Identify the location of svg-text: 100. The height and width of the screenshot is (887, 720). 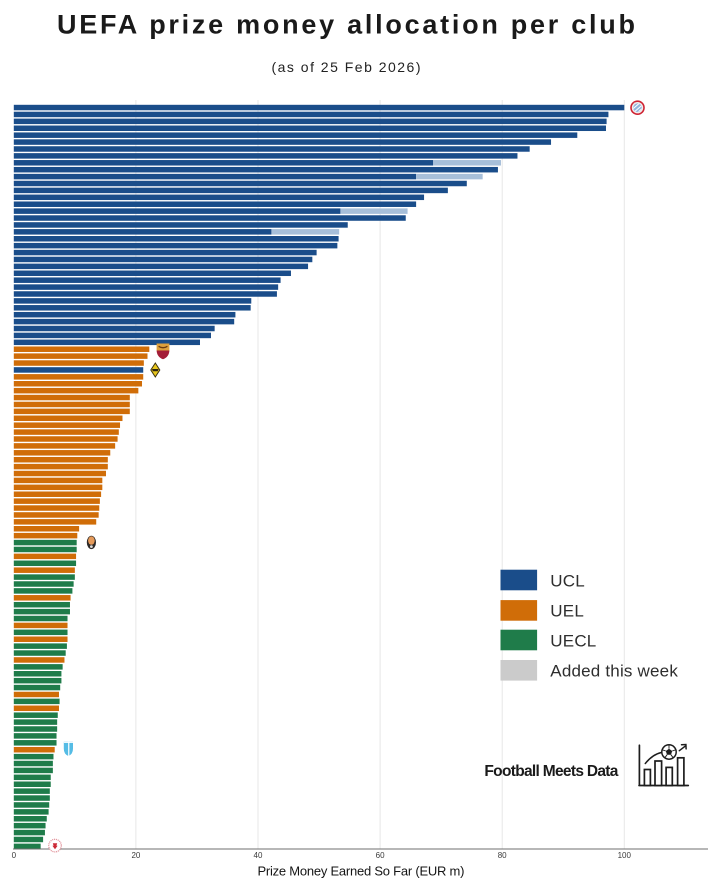
(625, 855).